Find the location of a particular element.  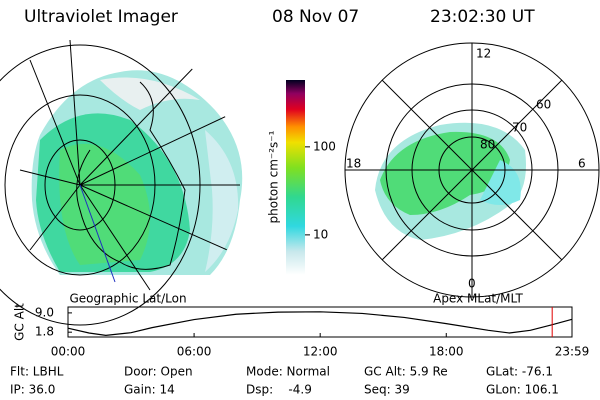

title: Ultraviolet Imager is located at coordinates (101, 17).